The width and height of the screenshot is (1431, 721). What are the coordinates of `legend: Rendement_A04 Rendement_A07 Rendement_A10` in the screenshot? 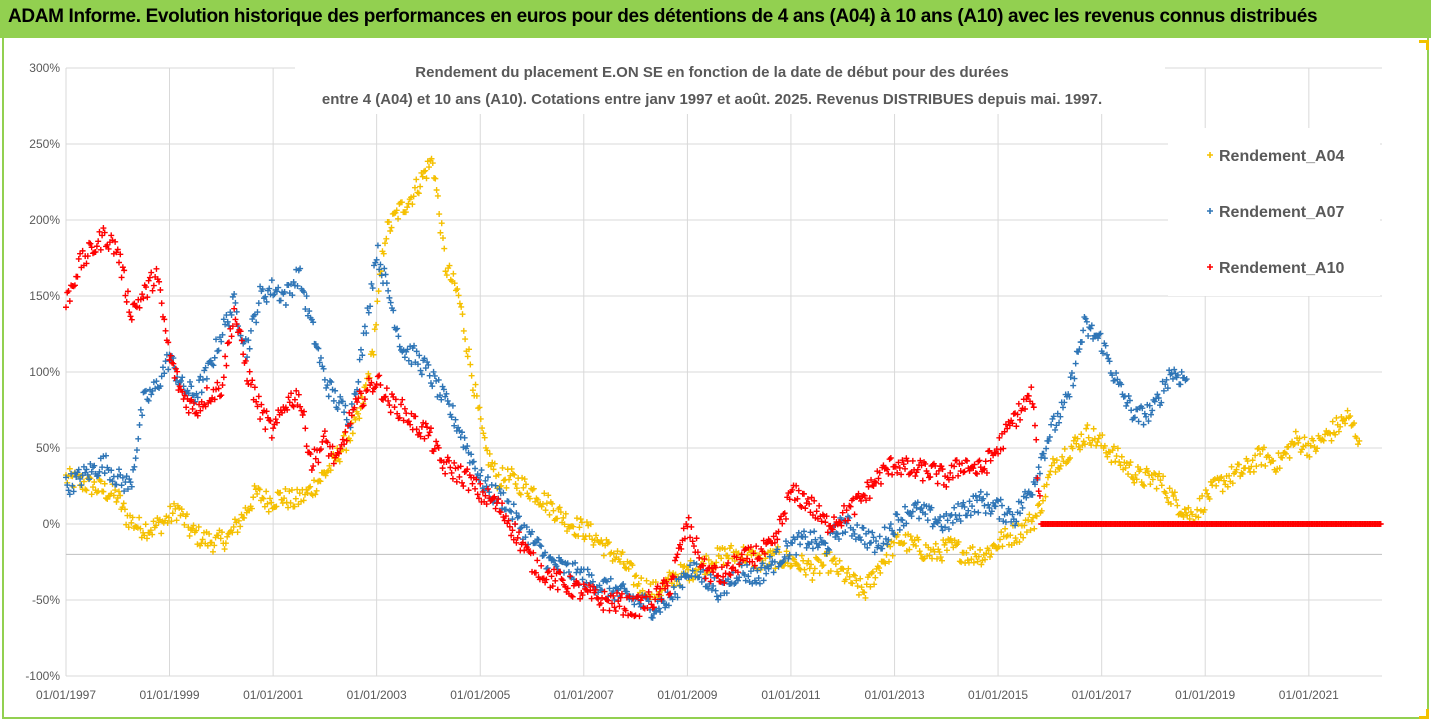 It's located at (1274, 212).